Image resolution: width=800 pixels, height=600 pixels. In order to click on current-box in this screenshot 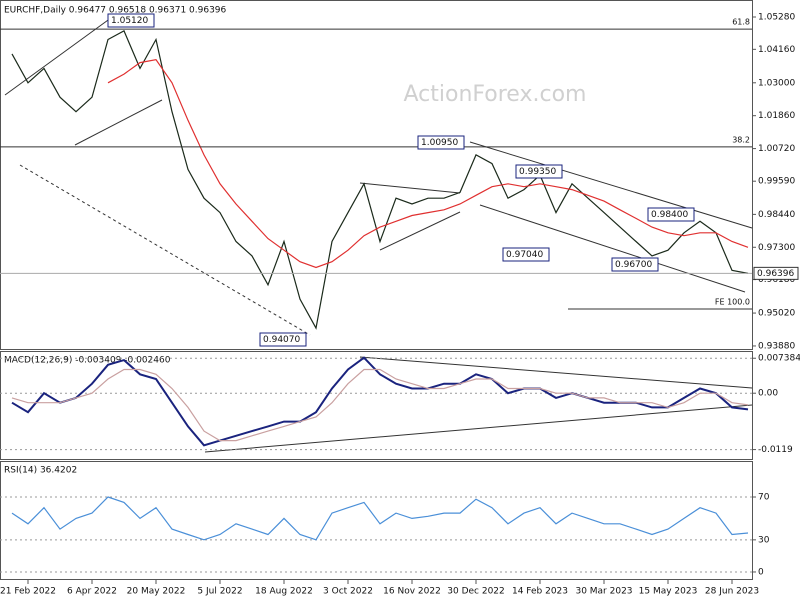, I will do `click(776, 273)`.